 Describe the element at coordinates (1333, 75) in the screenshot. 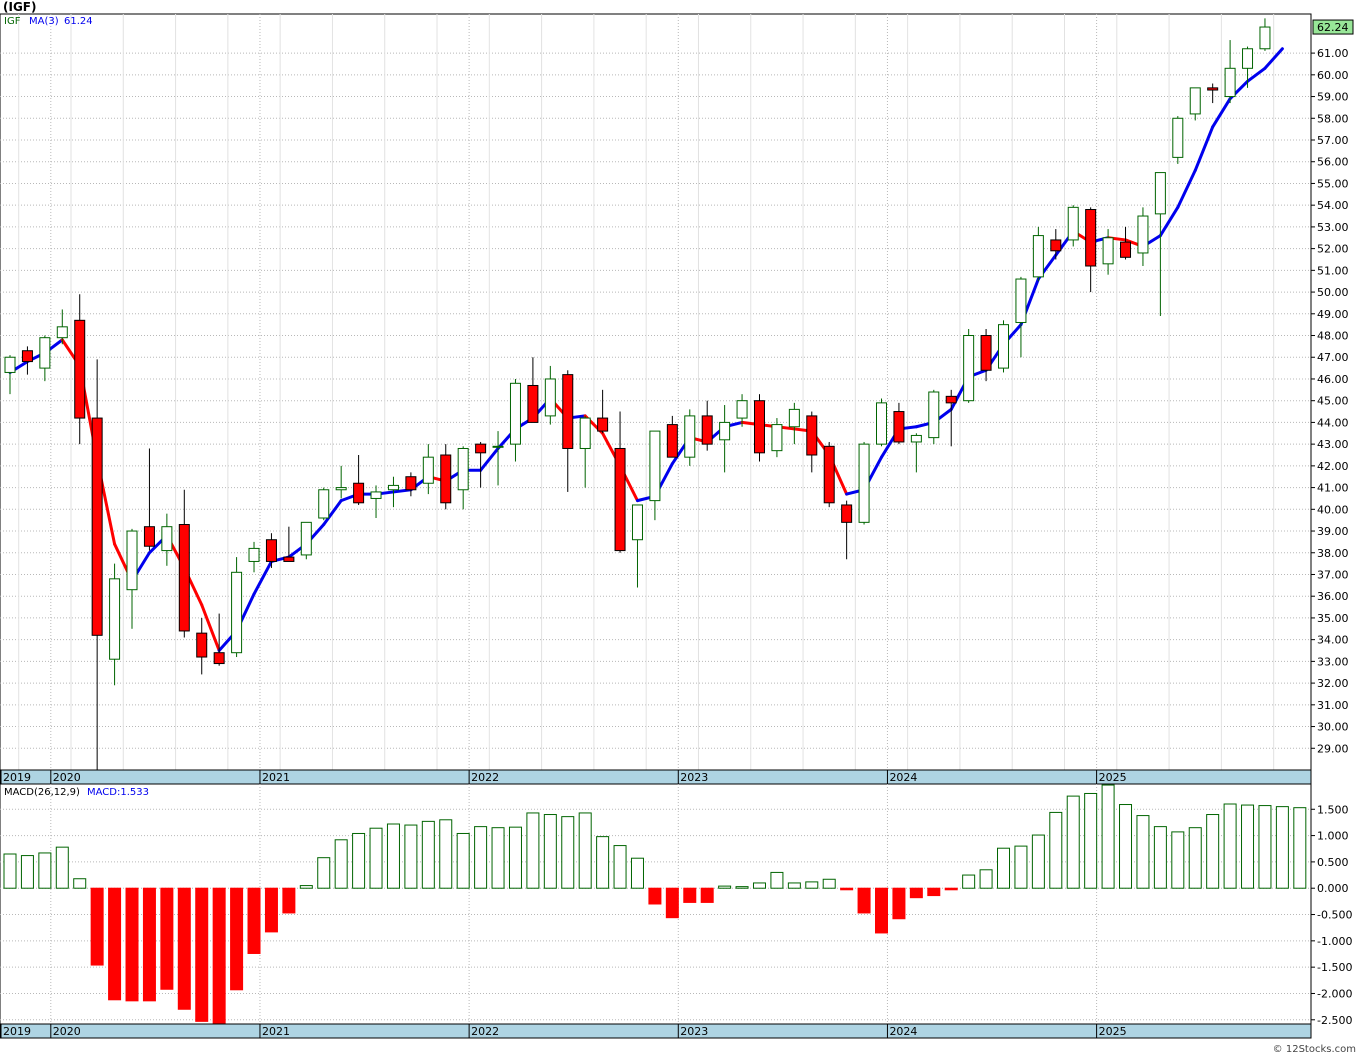

I see `price-tick-label-31: 60.00` at that location.